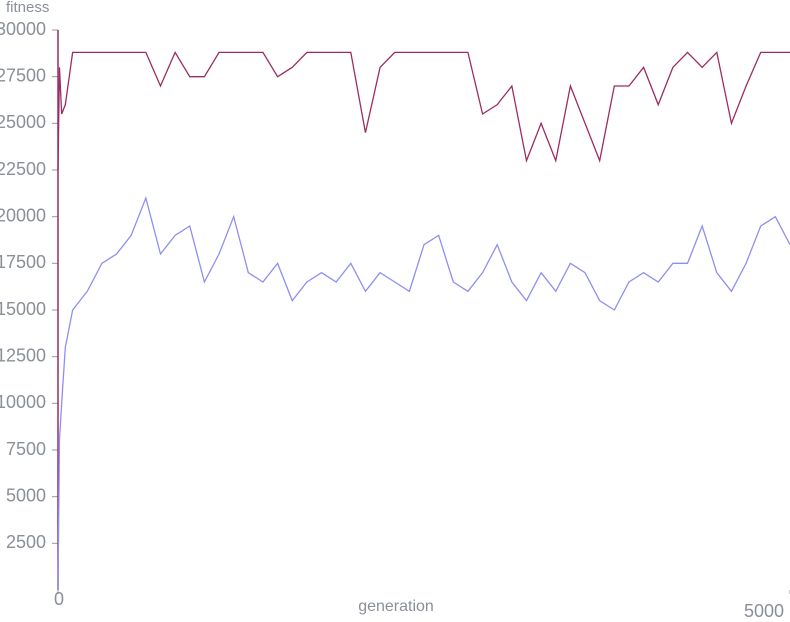 This screenshot has height=622, width=790. What do you see at coordinates (23, 262) in the screenshot?
I see `y-tick-label: 17500` at bounding box center [23, 262].